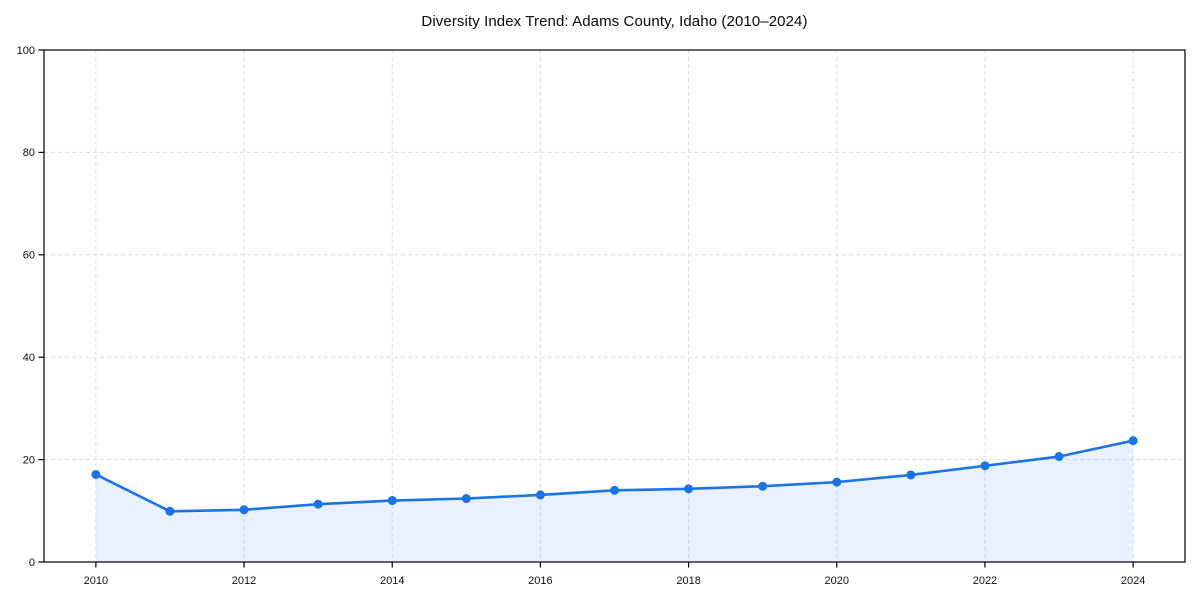 The width and height of the screenshot is (1200, 600). I want to click on y-tick-label: 20, so click(29, 460).